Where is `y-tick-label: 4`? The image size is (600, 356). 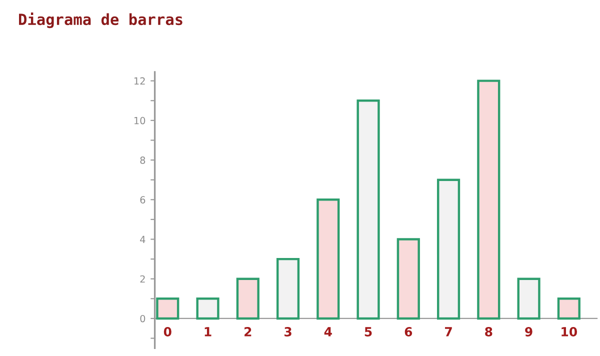 y-tick-label: 4 is located at coordinates (143, 239).